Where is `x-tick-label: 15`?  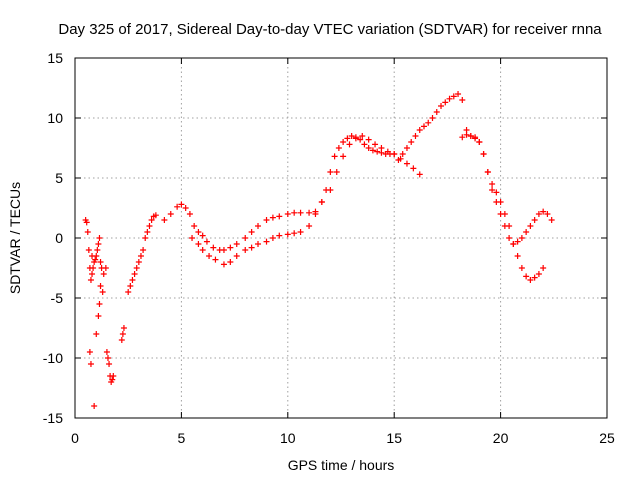
x-tick-label: 15 is located at coordinates (394, 438).